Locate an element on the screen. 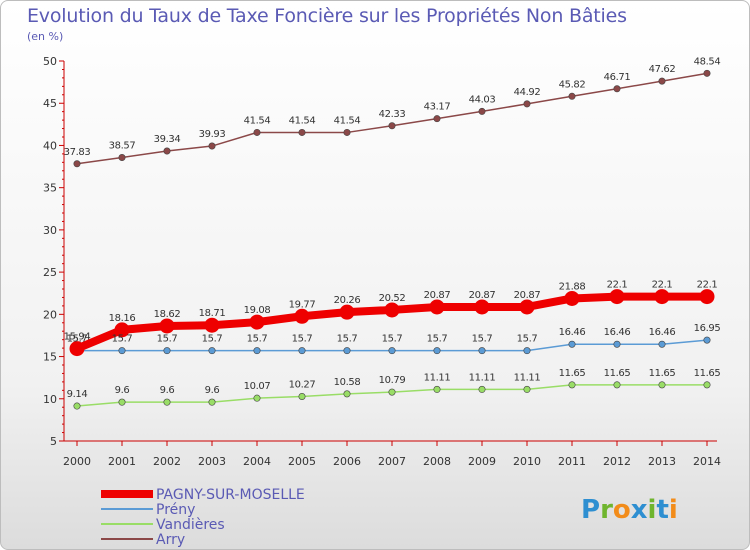 The height and width of the screenshot is (550, 750). proxiti-logo: Proxiti is located at coordinates (629, 510).